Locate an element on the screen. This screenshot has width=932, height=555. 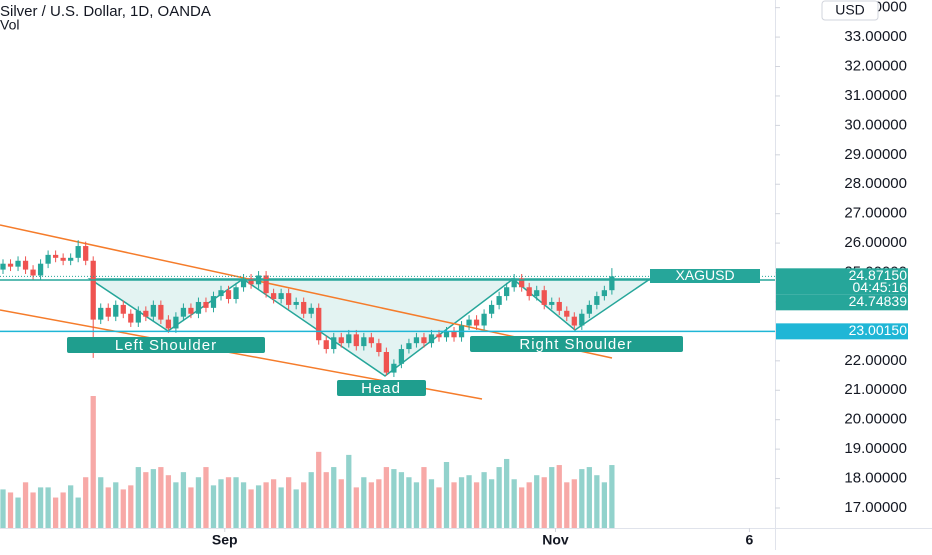
countdown: 04:45:16 is located at coordinates (880, 287).